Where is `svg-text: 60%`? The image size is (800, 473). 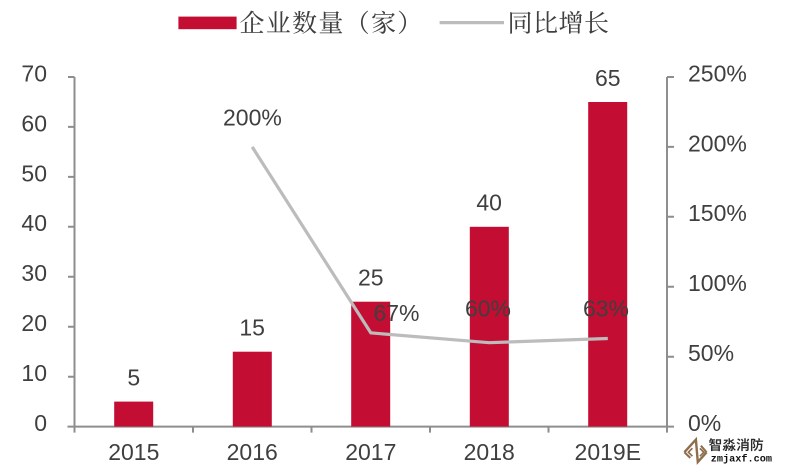
svg-text: 60% is located at coordinates (488, 308).